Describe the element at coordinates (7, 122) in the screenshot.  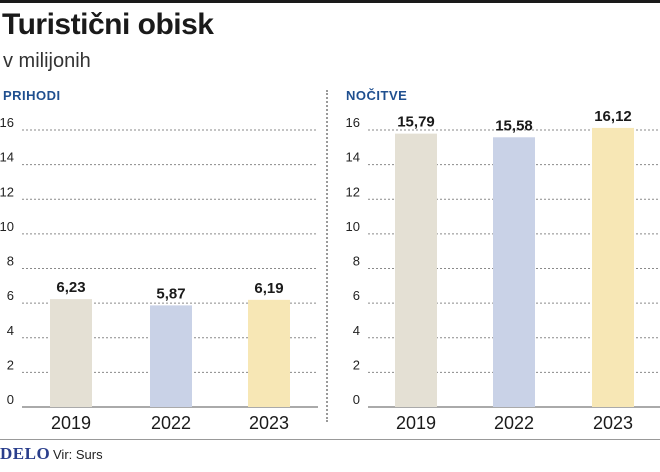
I see `panel-1-ytick-label: 16` at that location.